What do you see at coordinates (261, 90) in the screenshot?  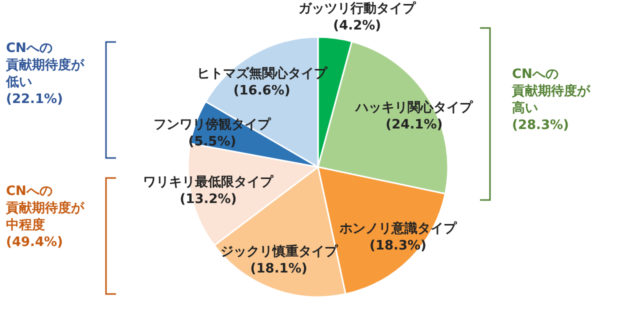 I see `data-label: (16.6%)` at bounding box center [261, 90].